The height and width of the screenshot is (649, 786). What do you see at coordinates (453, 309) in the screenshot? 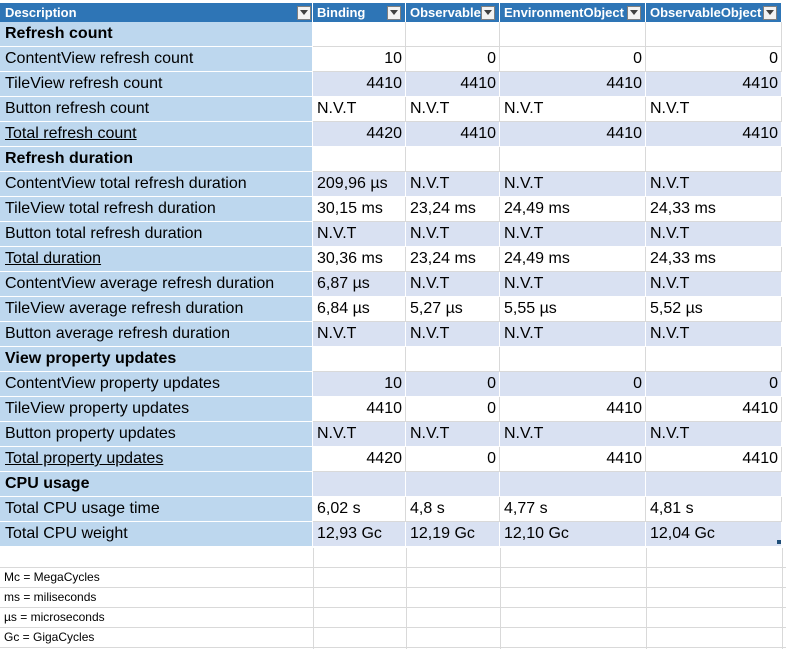
I see `value-cell: 5,27 µs` at bounding box center [453, 309].